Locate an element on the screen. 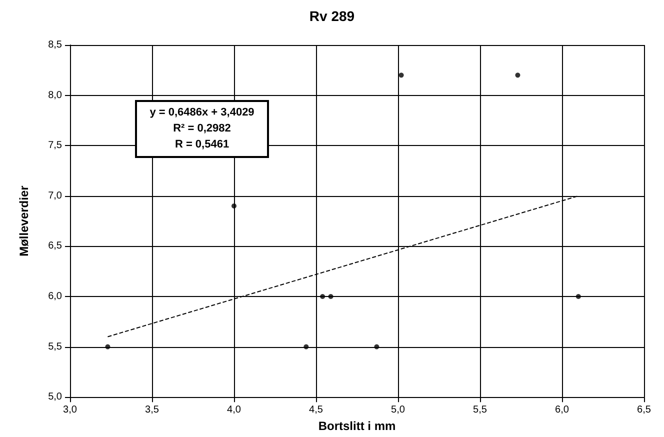 This screenshot has height=437, width=664. x-tick-label: 4,0 is located at coordinates (234, 410).